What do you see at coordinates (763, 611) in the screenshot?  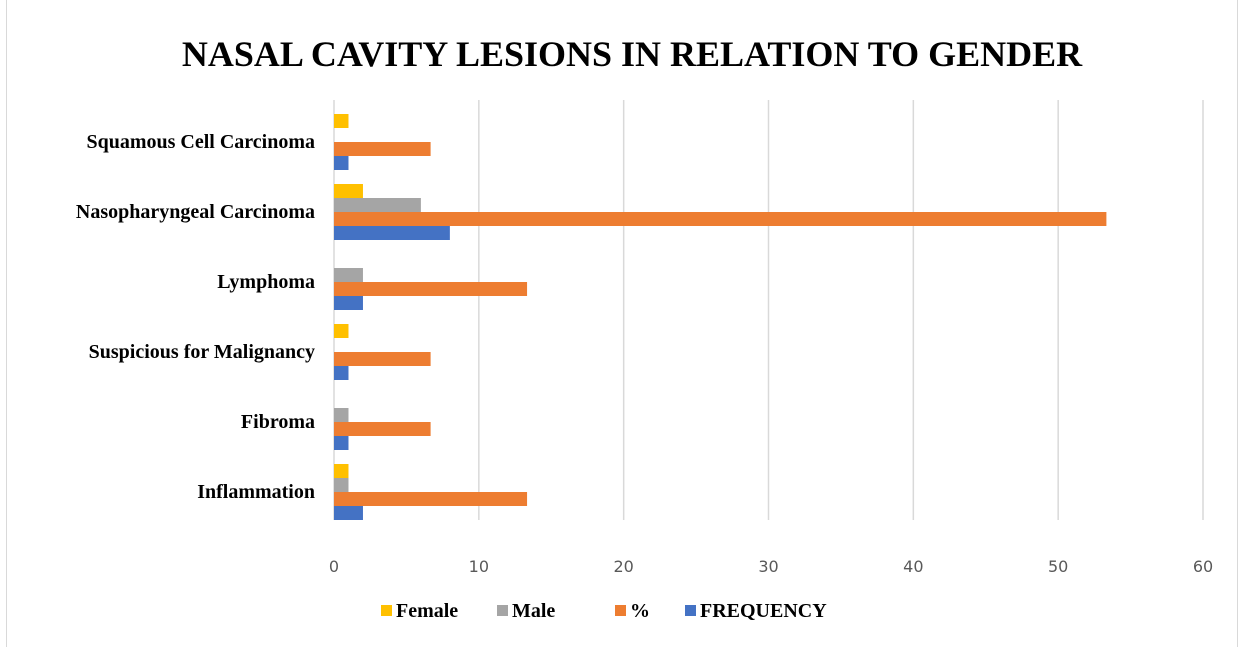 I see `legend-label-frequency: FREQUENCY` at bounding box center [763, 611].